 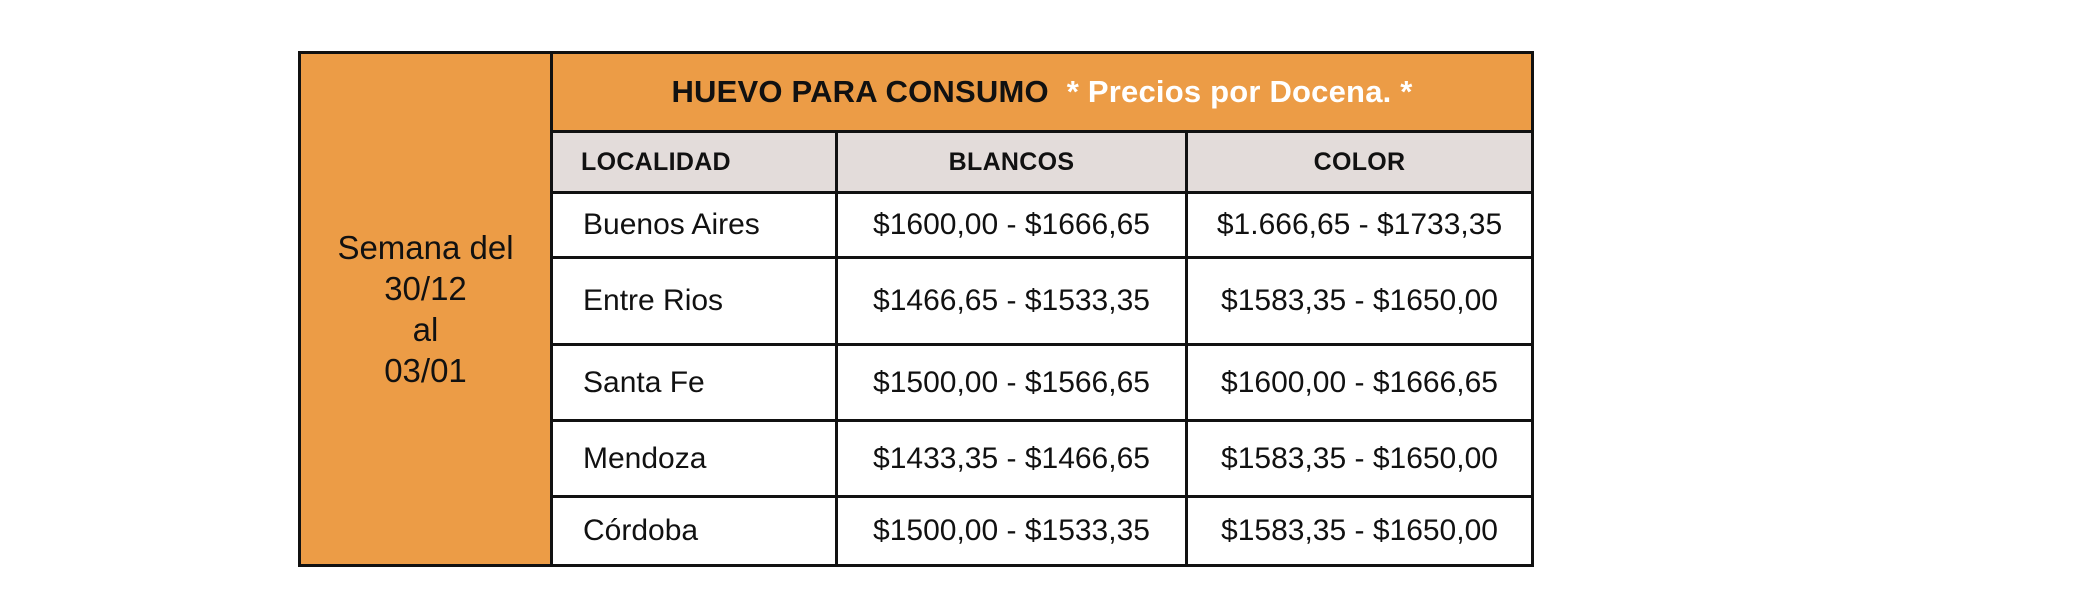 I want to click on week-period-start-date: 30/12, so click(x=425, y=288).